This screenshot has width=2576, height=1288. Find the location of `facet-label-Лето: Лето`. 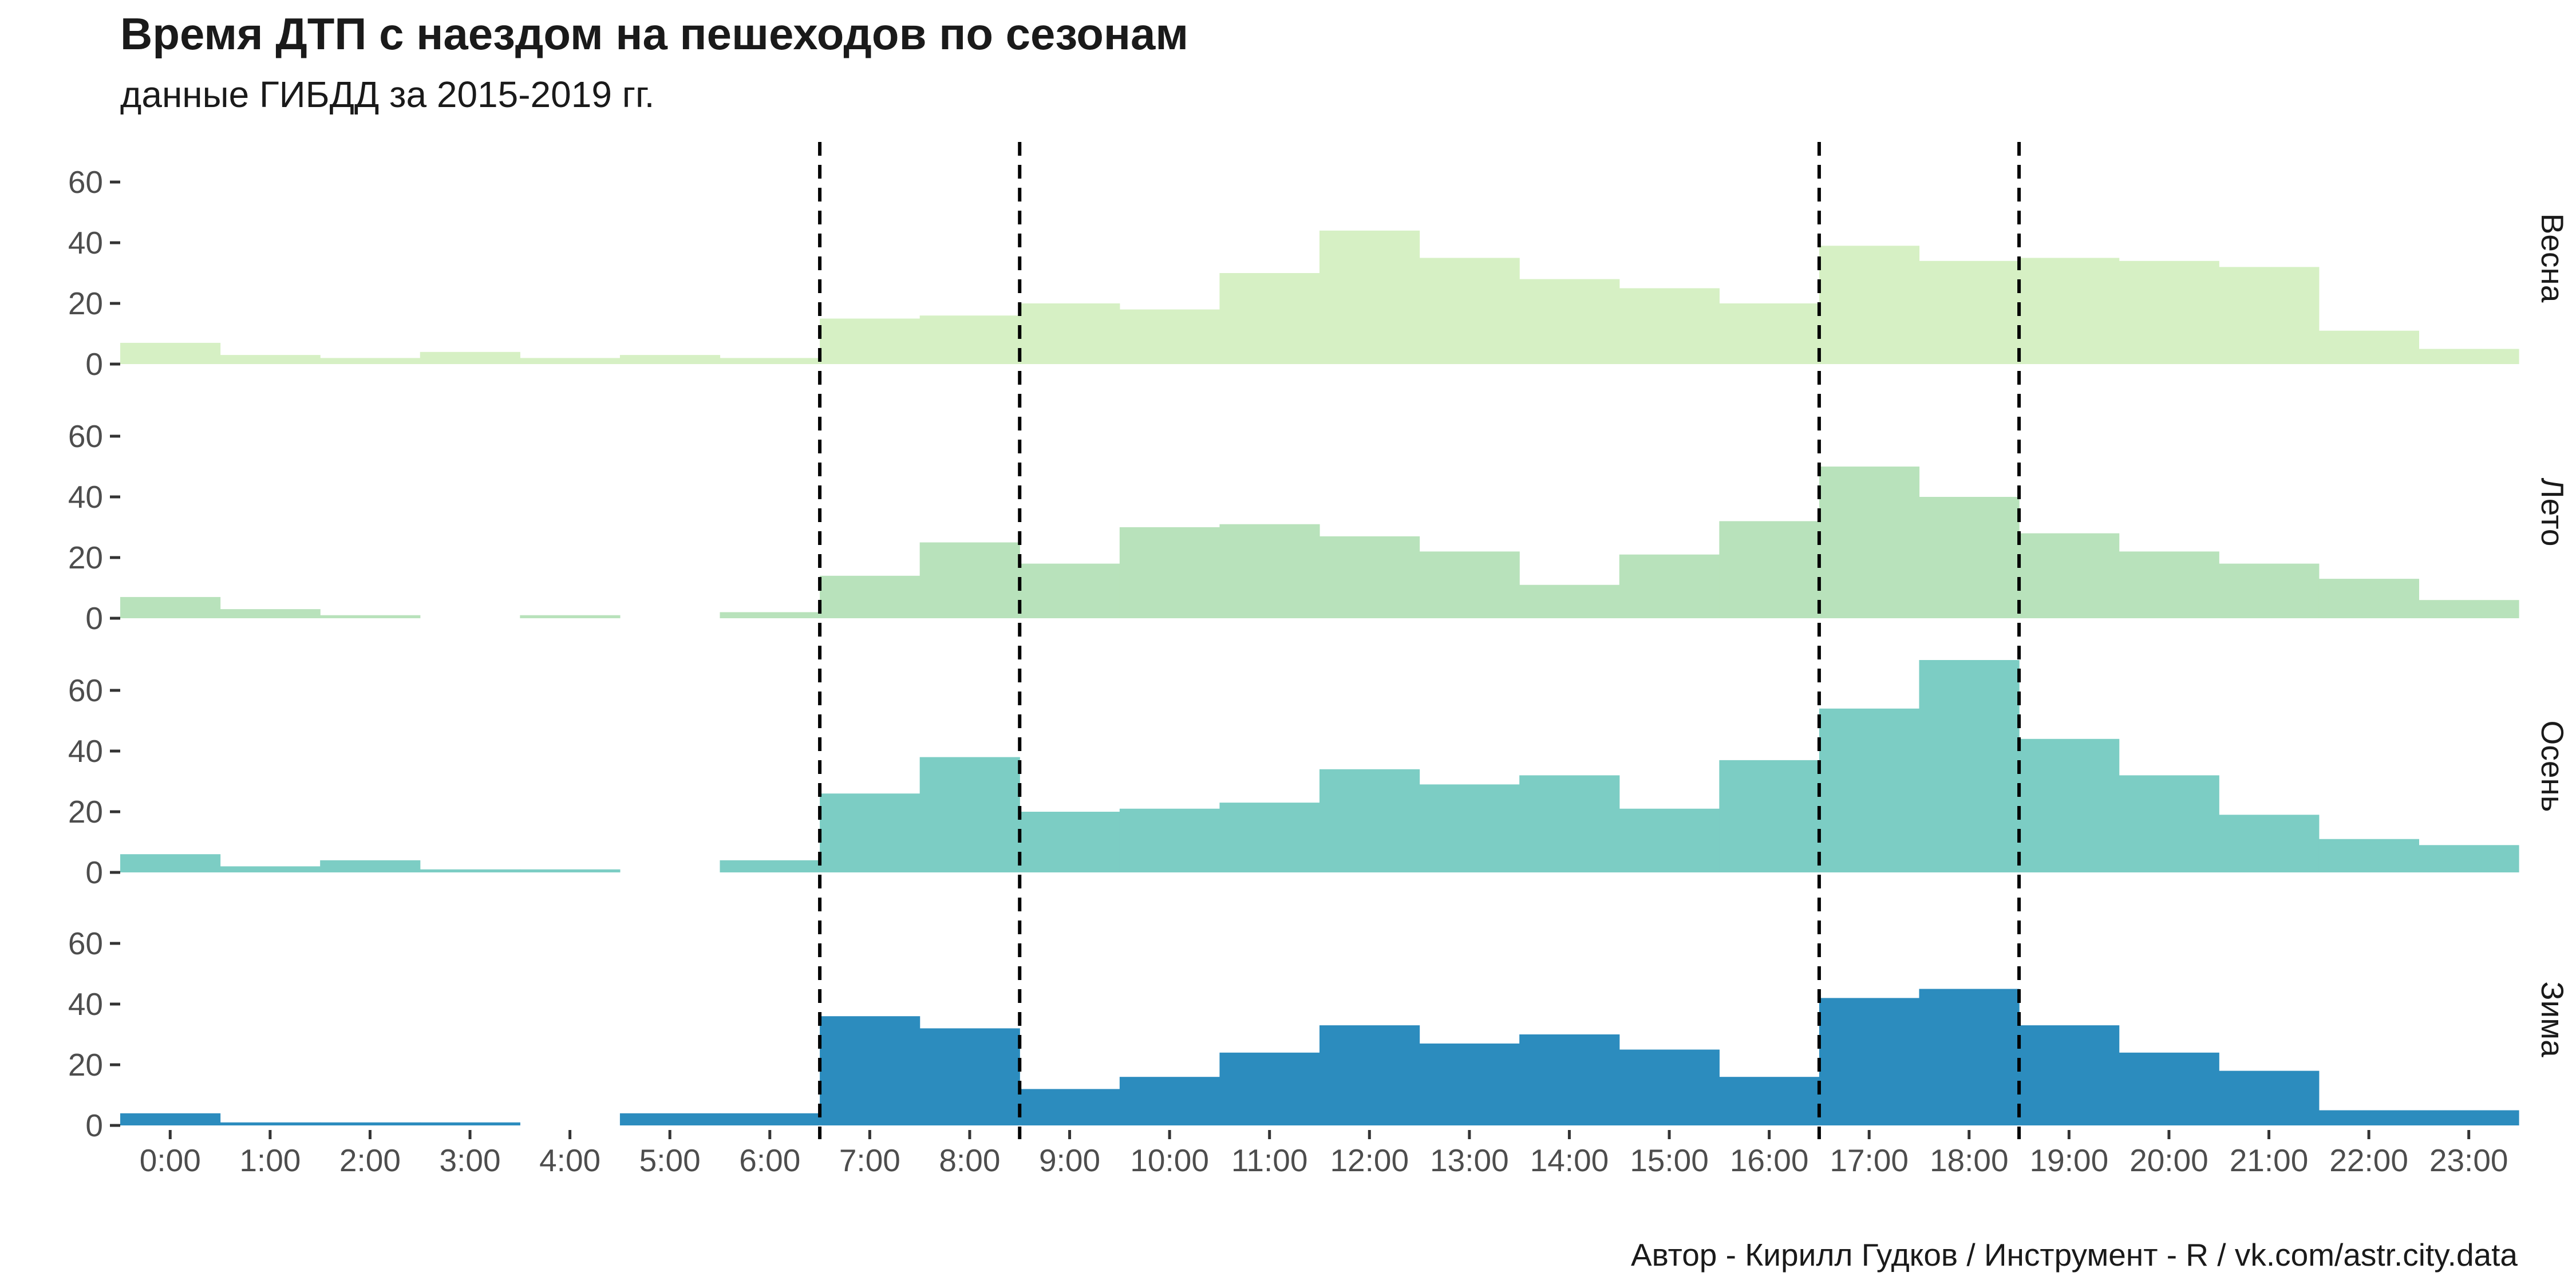

facet-label-Лето: Лето is located at coordinates (2552, 511).